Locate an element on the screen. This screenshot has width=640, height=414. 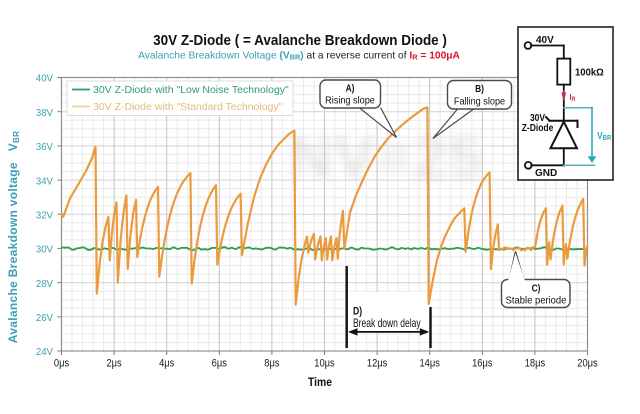
svg-text: 20μs is located at coordinates (587, 364).